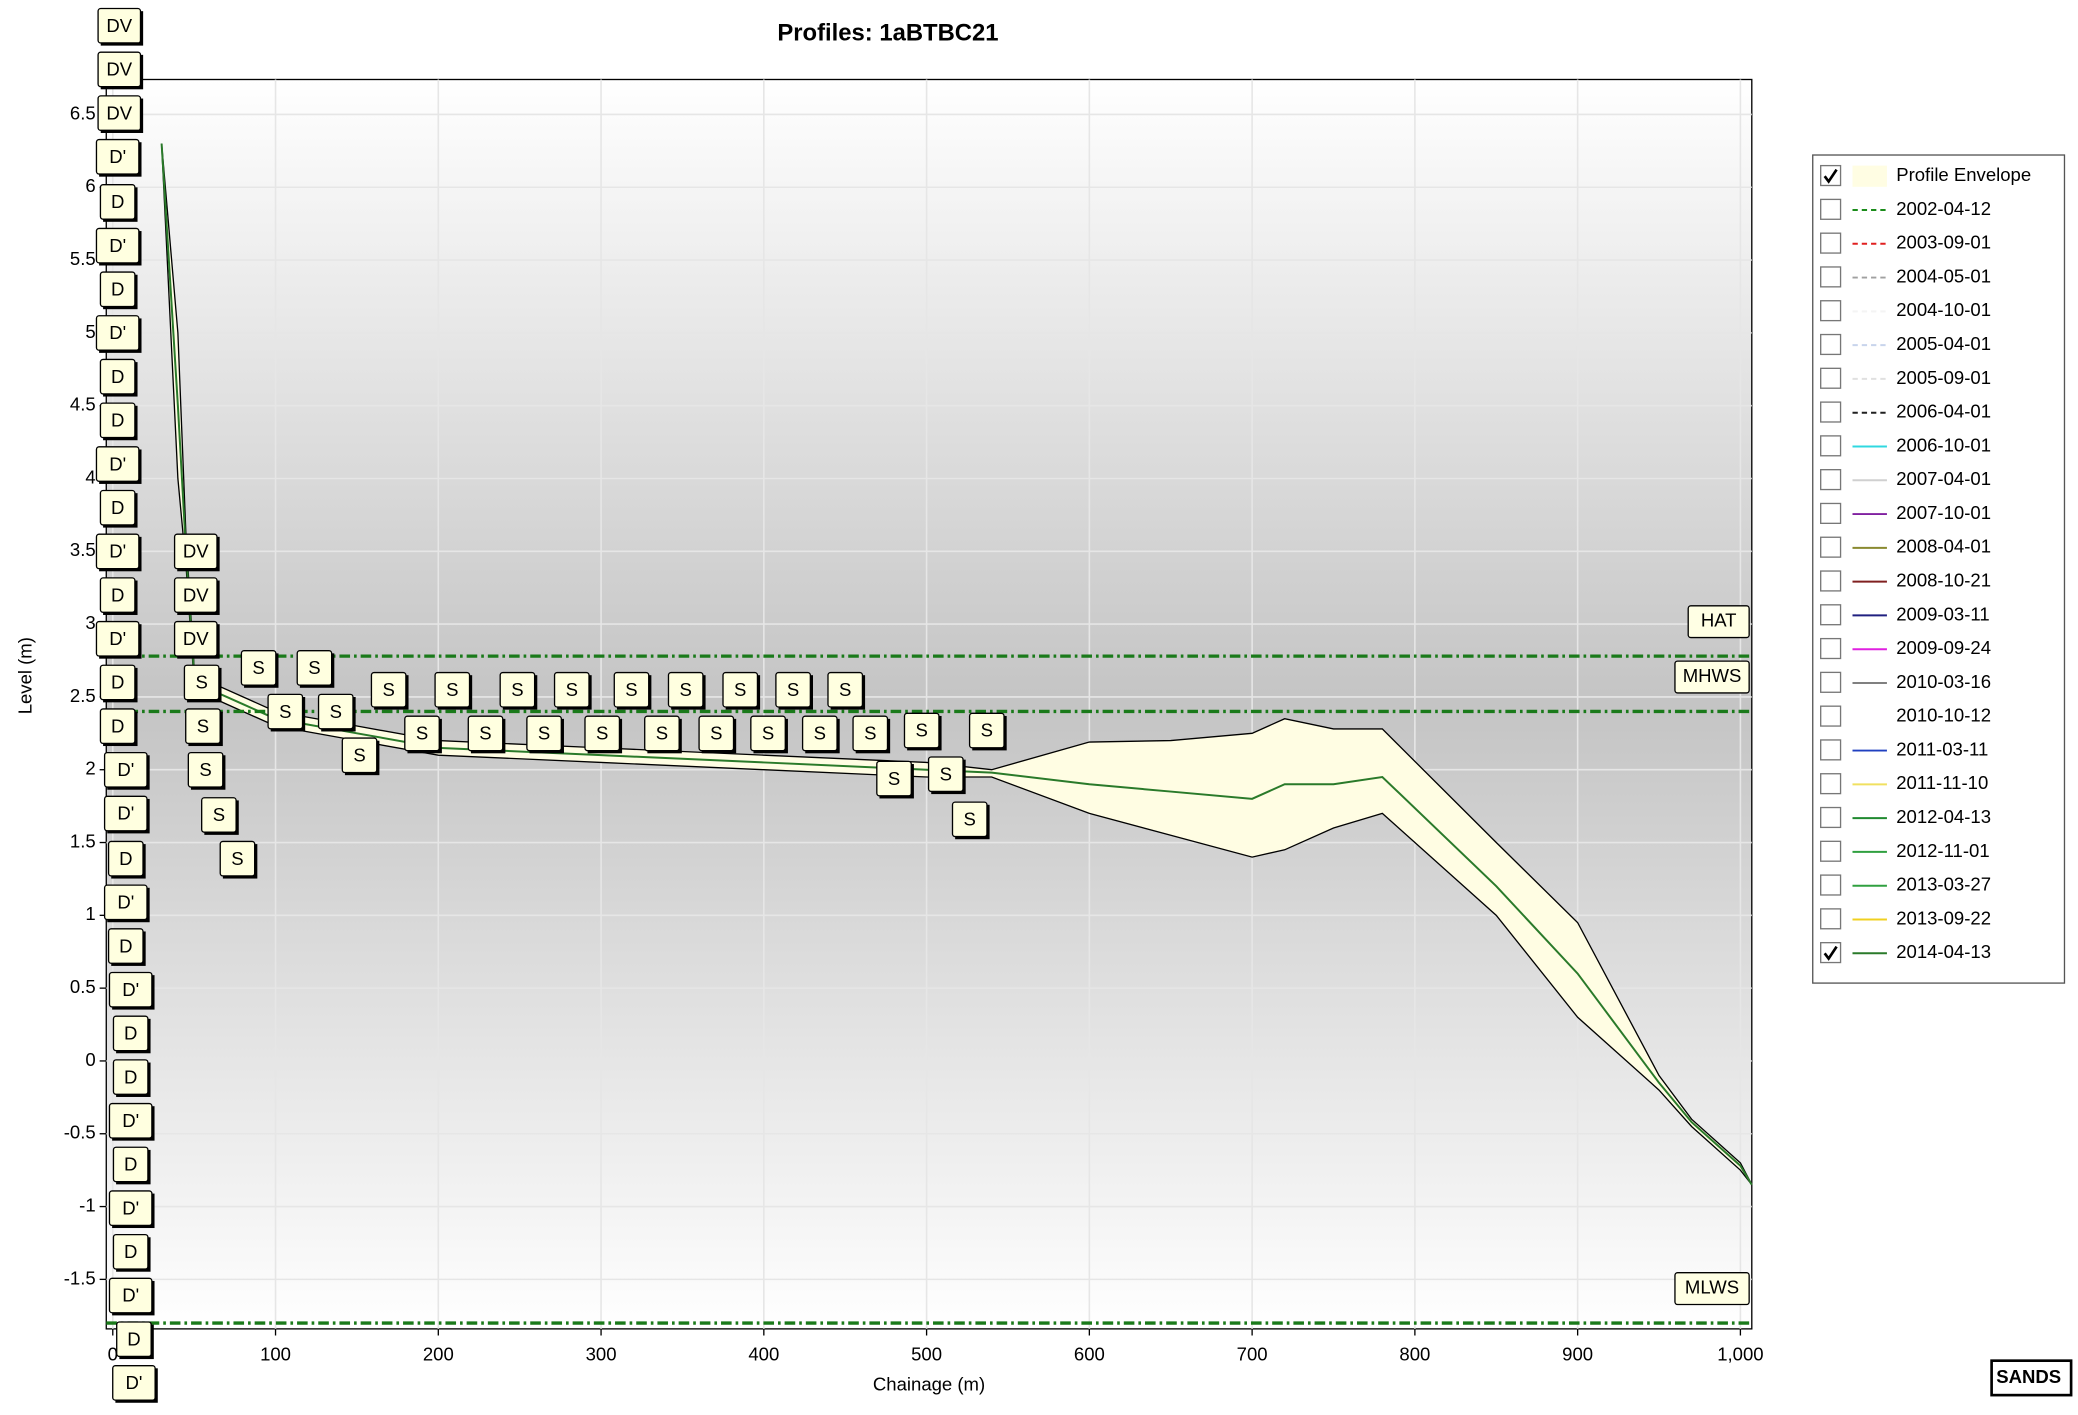 This screenshot has height=1415, width=2078. I want to click on legend-label: 2013-09-22, so click(1943, 917).